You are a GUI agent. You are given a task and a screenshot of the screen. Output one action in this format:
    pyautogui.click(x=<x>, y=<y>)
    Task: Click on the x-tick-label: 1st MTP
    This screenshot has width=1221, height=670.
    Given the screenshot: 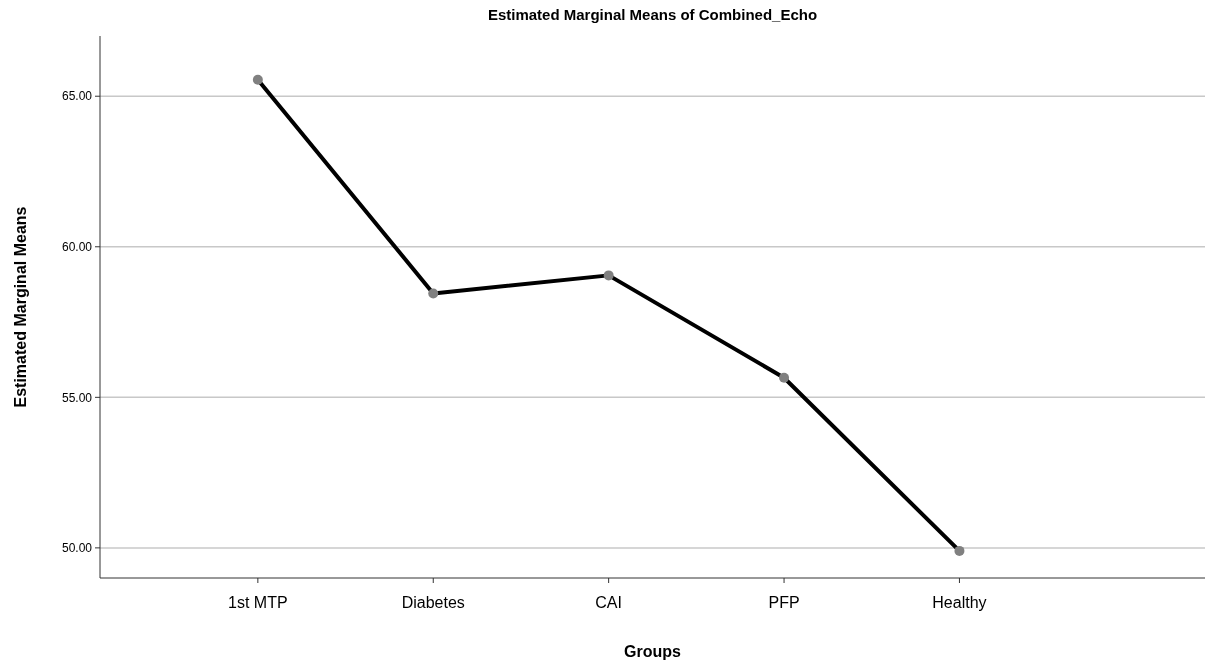 What is the action you would take?
    pyautogui.click(x=258, y=602)
    